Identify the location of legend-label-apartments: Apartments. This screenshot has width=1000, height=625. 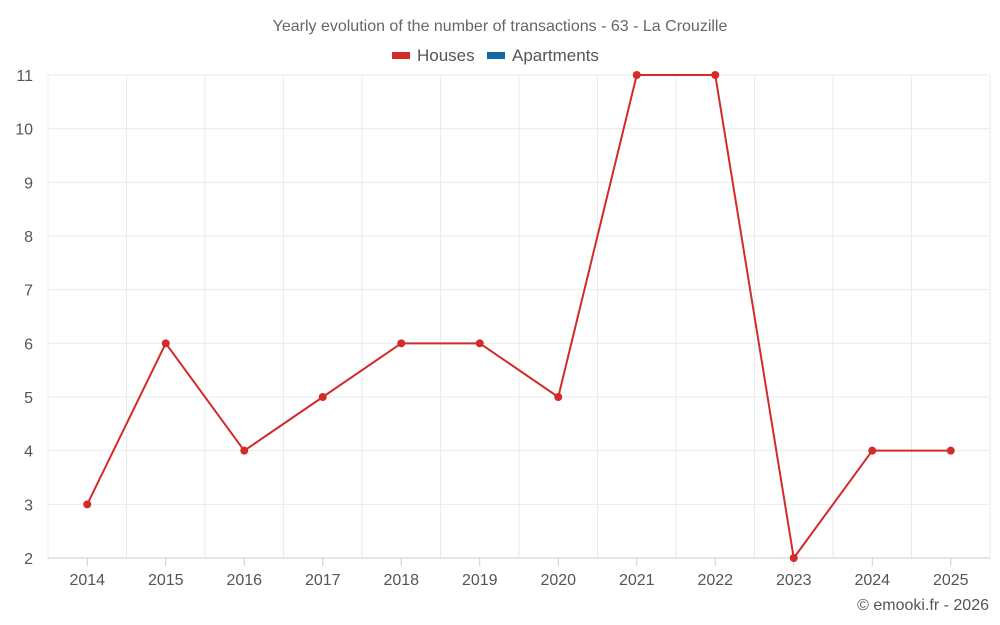
(555, 55).